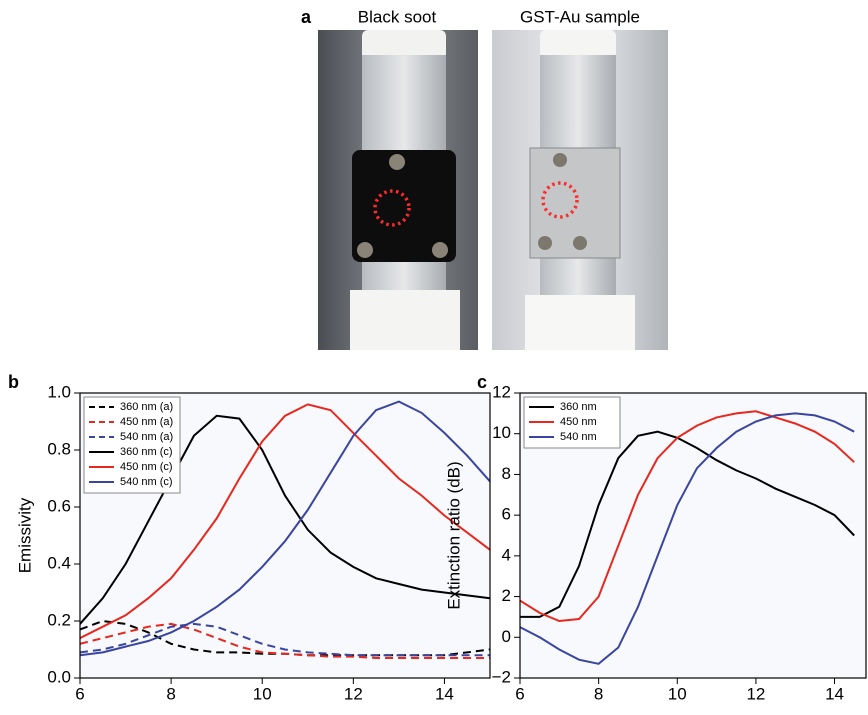 This screenshot has height=715, width=868. Describe the element at coordinates (580, 190) in the screenshot. I see `photo-gst-au` at that location.